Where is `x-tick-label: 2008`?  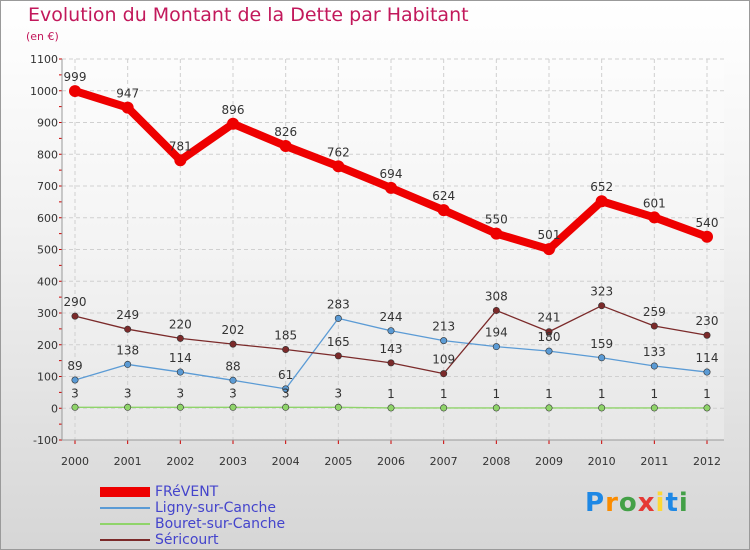 x-tick-label: 2008 is located at coordinates (496, 461).